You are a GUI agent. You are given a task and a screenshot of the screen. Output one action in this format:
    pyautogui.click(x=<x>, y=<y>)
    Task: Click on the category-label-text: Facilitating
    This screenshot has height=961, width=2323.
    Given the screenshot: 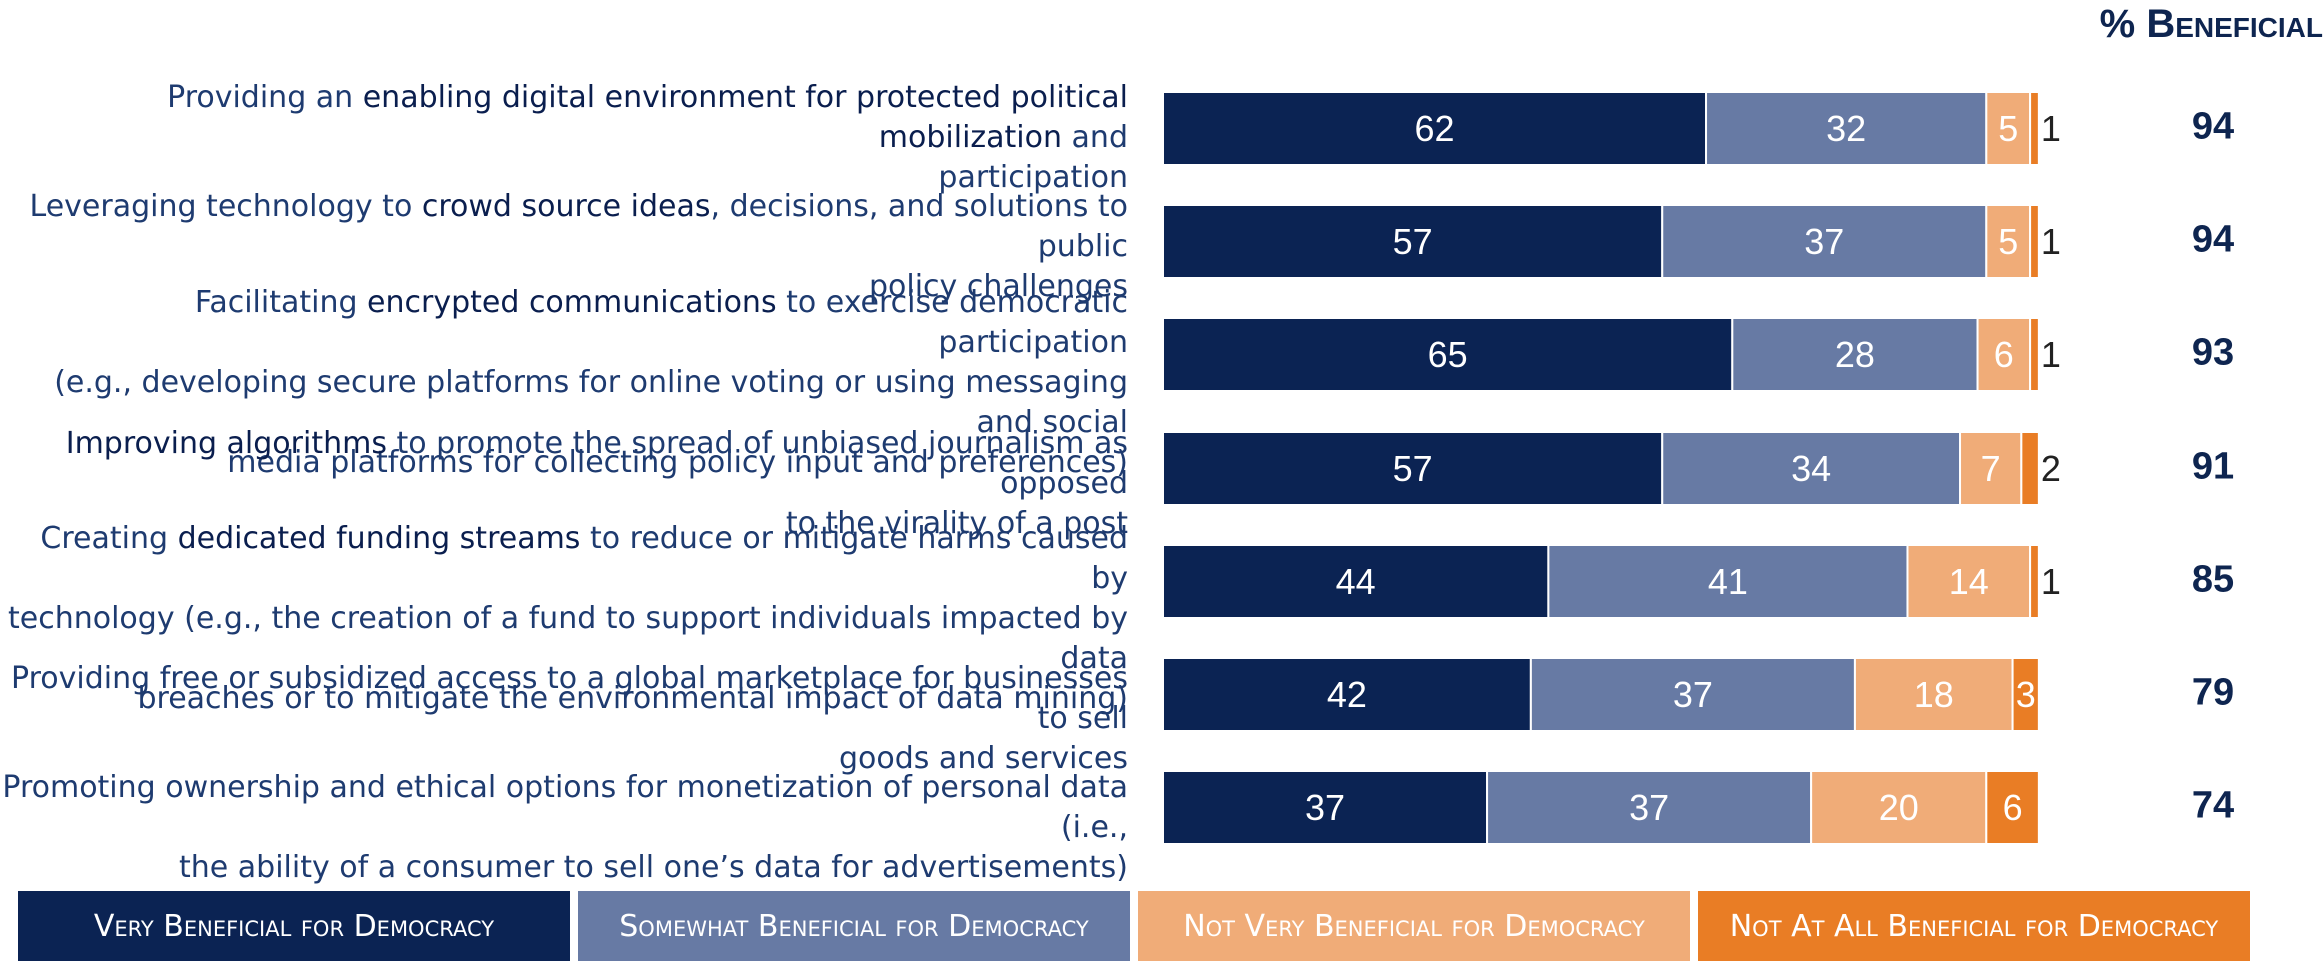 What is the action you would take?
    pyautogui.click(x=281, y=302)
    